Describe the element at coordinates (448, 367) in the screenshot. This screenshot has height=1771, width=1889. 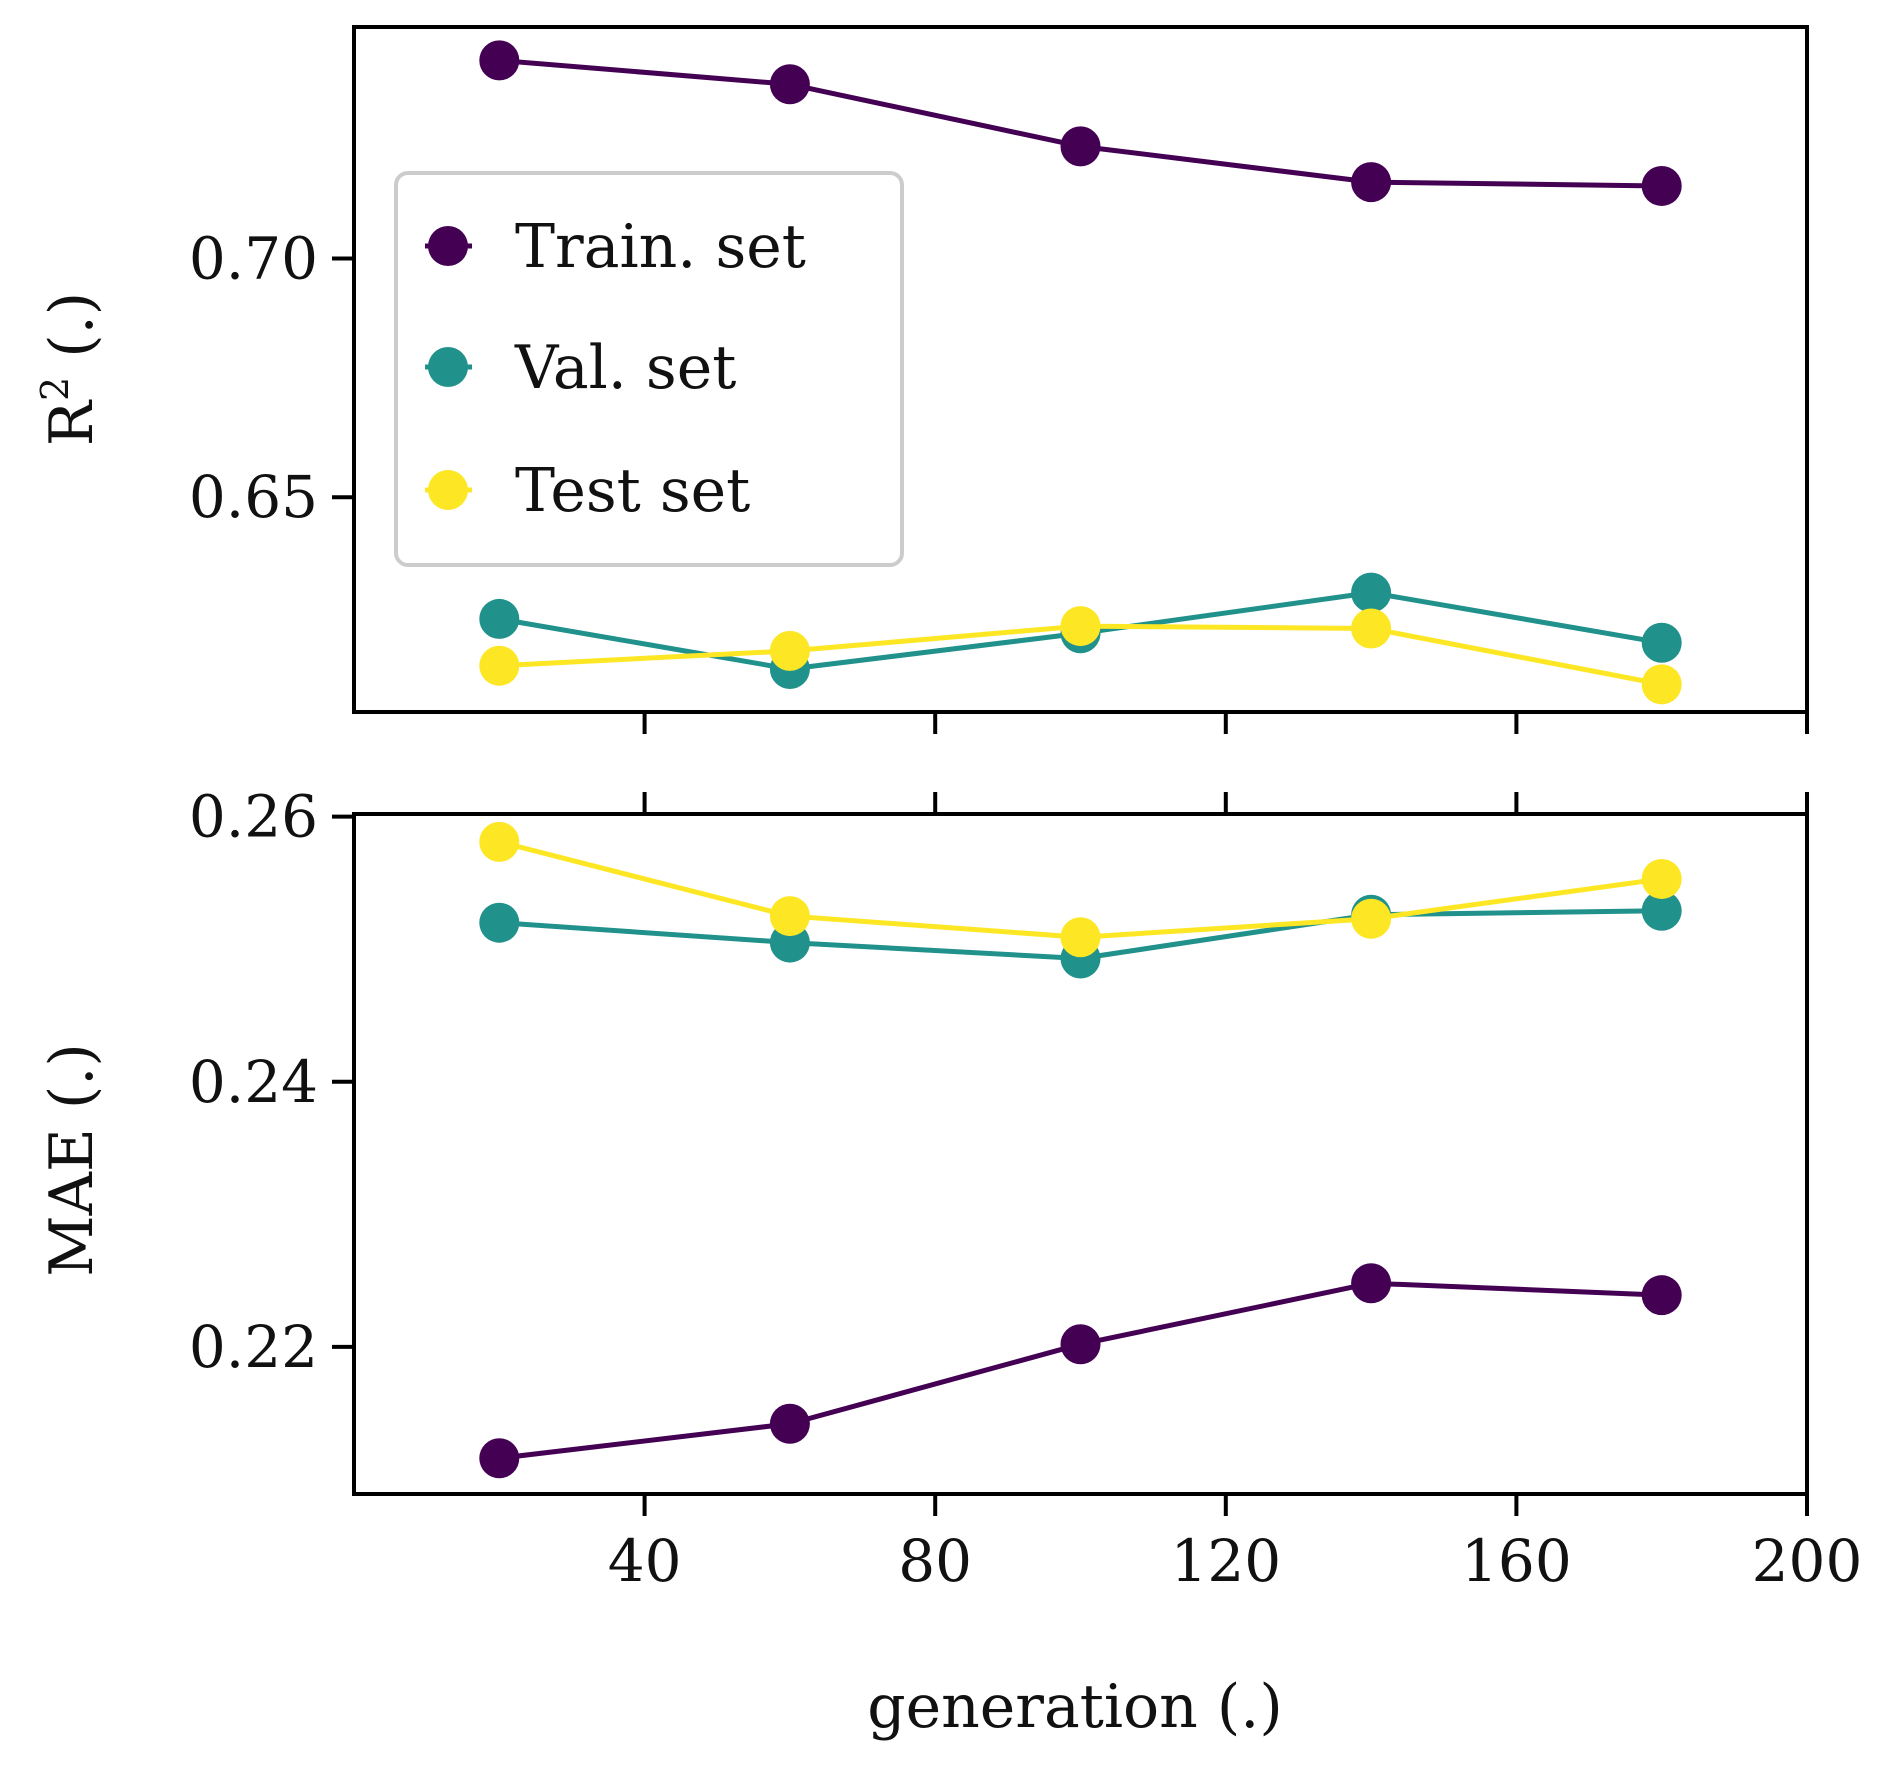
I see `legend-val-set-marker` at that location.